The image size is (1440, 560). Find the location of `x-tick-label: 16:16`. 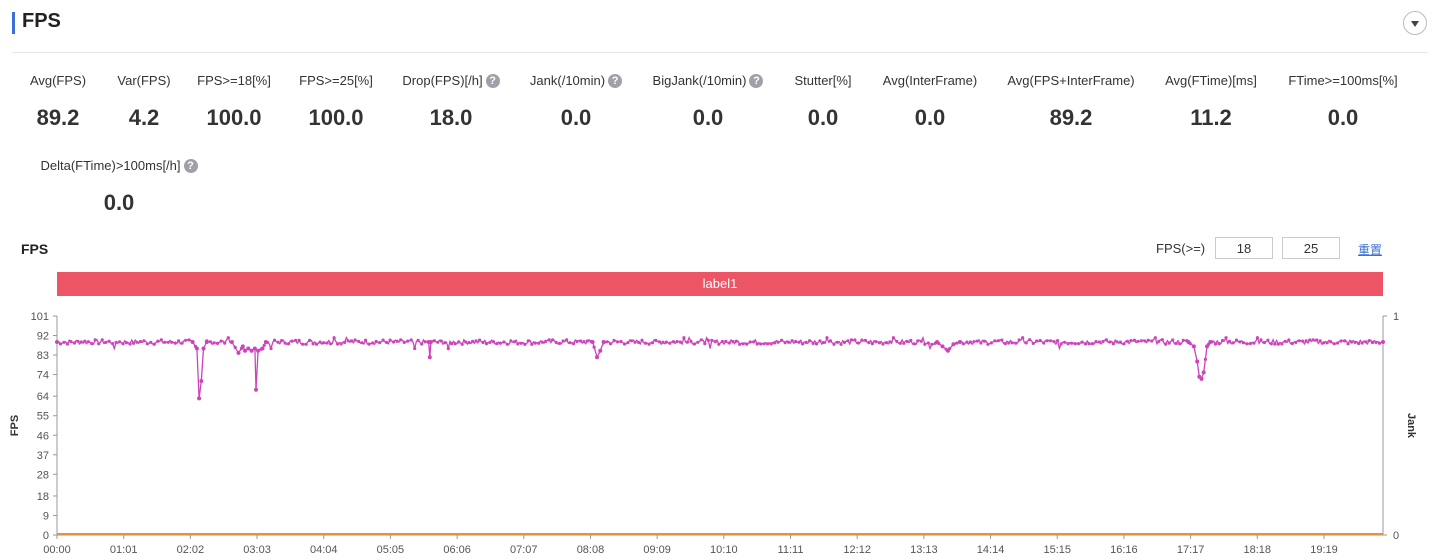

x-tick-label: 16:16 is located at coordinates (1124, 550).